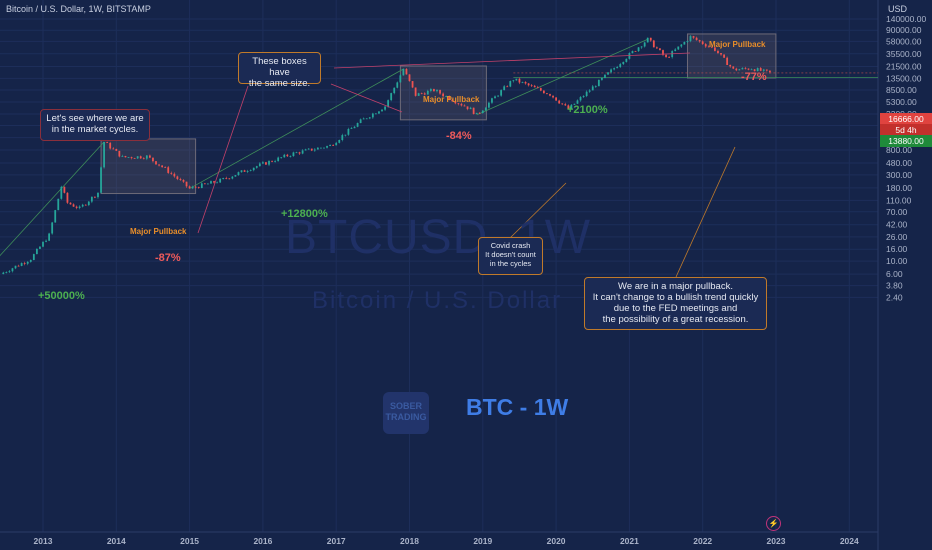 This screenshot has width=932, height=550. Describe the element at coordinates (849, 541) in the screenshot. I see `x-tick-label: 2024` at that location.